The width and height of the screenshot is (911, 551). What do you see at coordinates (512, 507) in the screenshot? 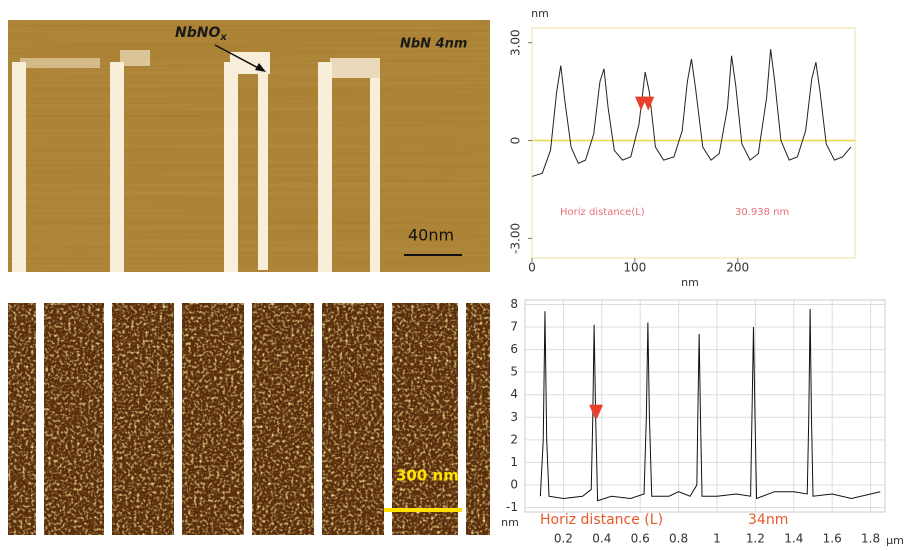
I see `y-tick-label: -1` at bounding box center [512, 507].